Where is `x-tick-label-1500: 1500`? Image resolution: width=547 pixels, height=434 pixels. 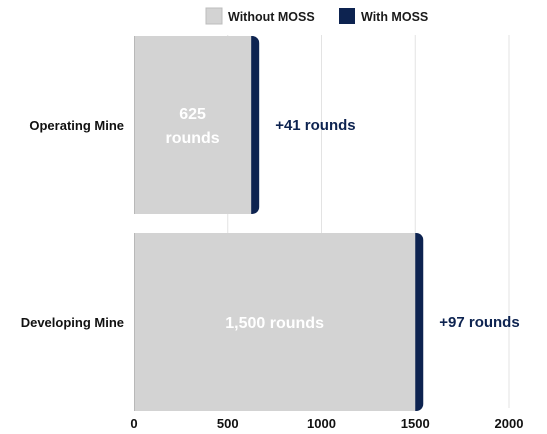 x-tick-label-1500: 1500 is located at coordinates (415, 423).